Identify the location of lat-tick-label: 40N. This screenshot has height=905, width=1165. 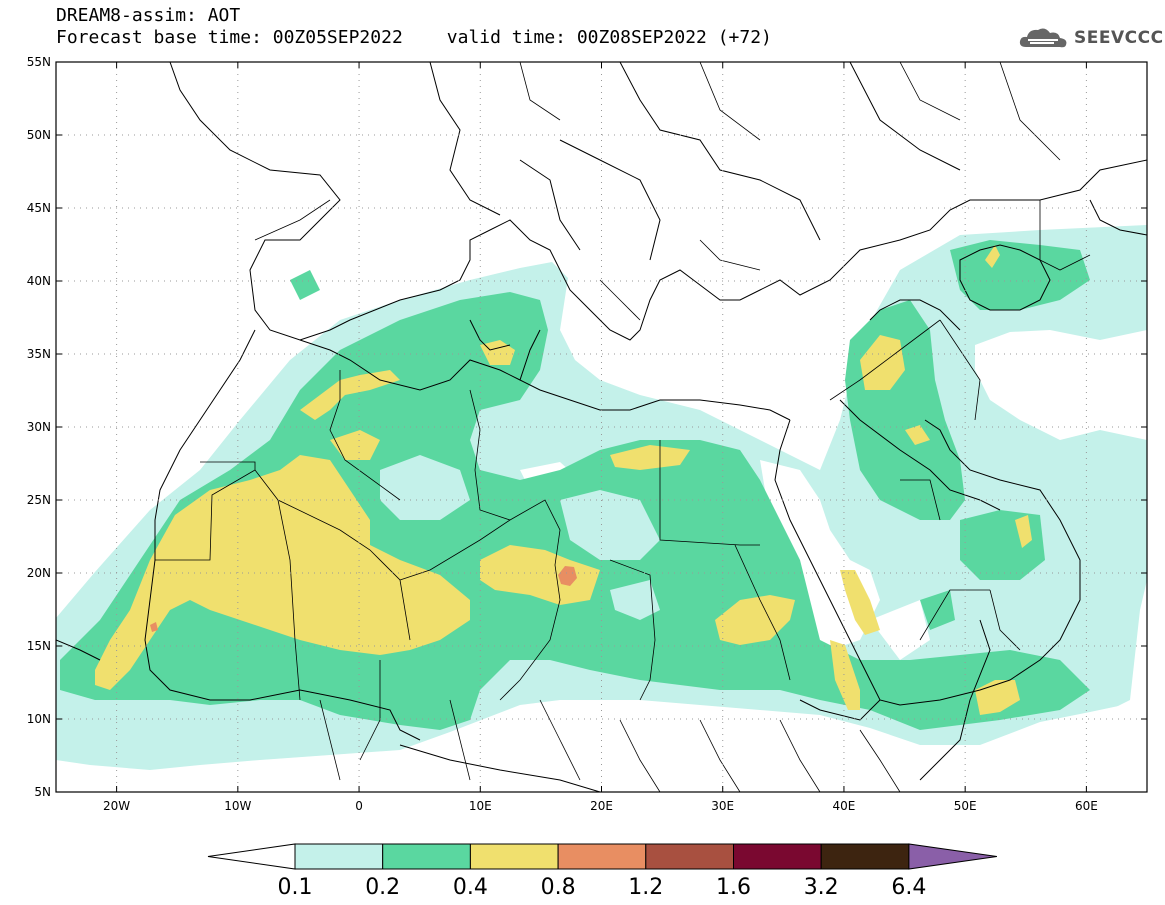
(39, 281).